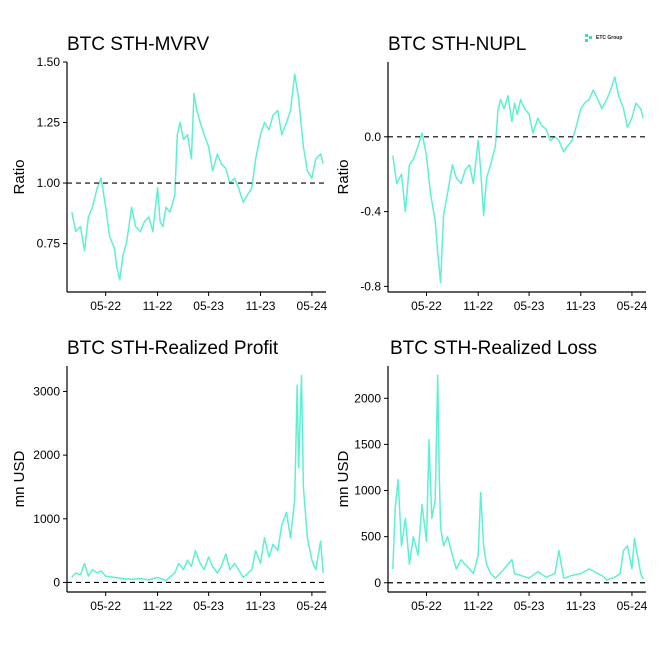  I want to click on brand-logo: ETC Group, so click(603, 38).